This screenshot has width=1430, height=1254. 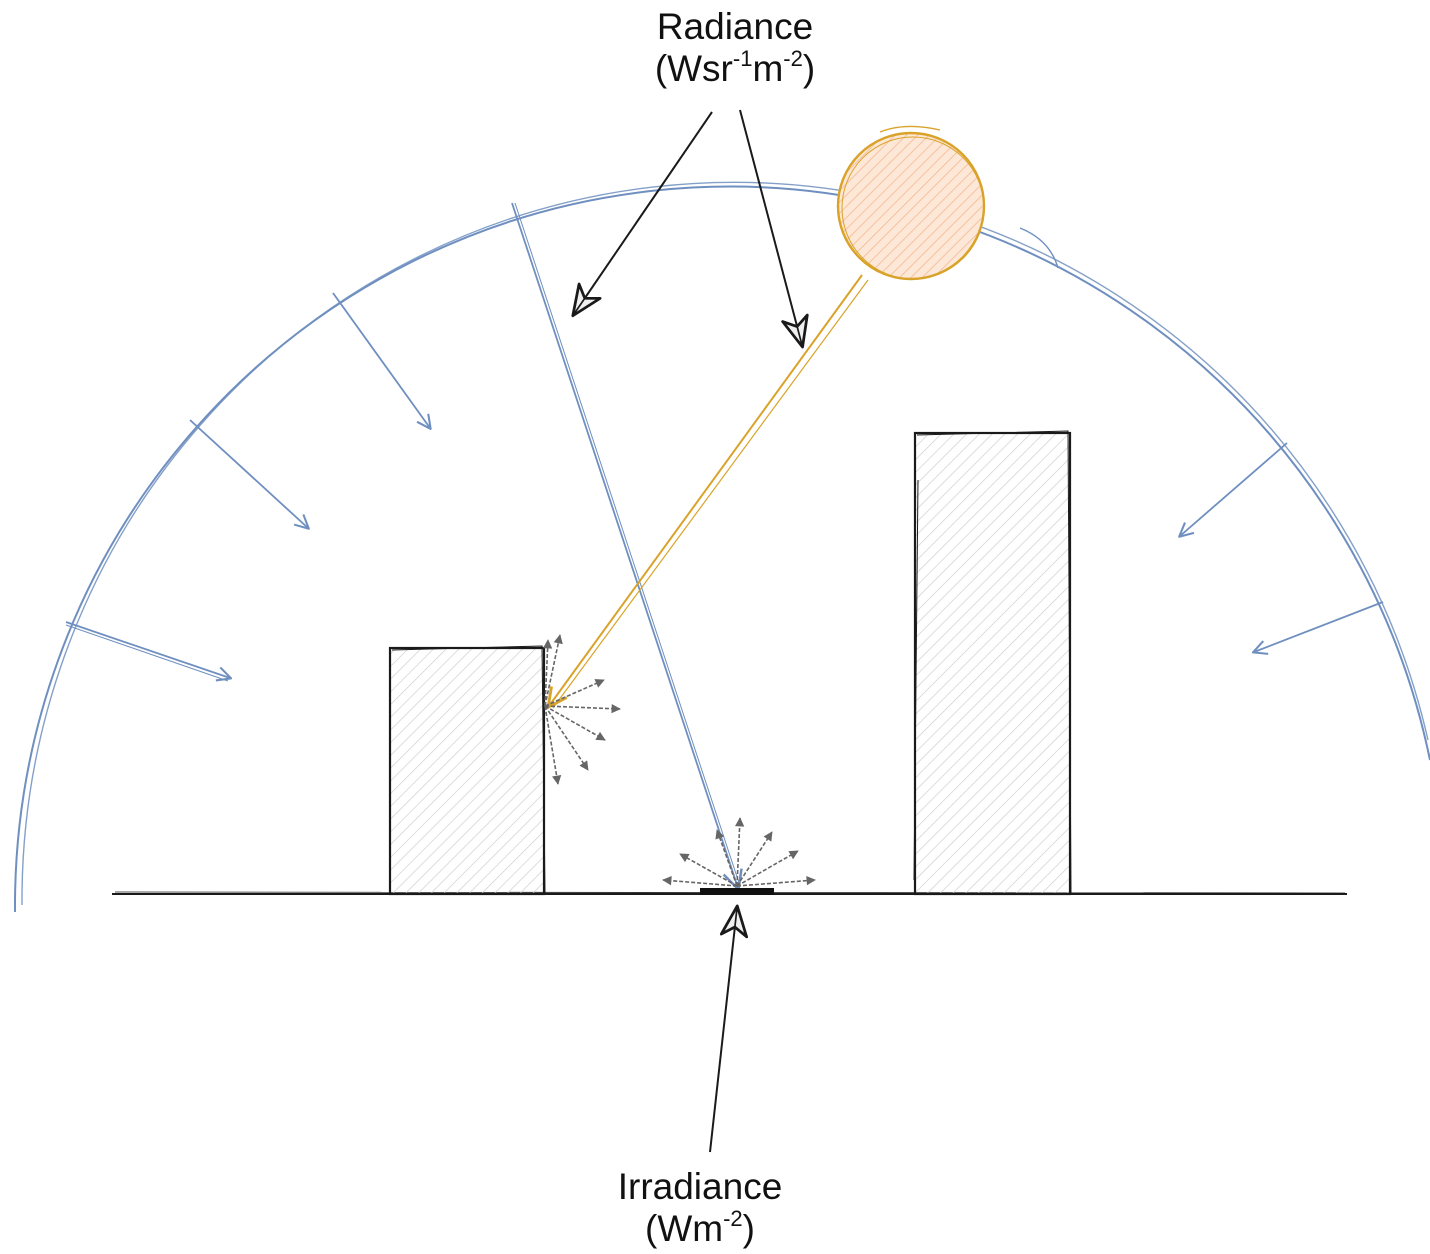 I want to click on radiance-callout-arrows, so click(x=690, y=229).